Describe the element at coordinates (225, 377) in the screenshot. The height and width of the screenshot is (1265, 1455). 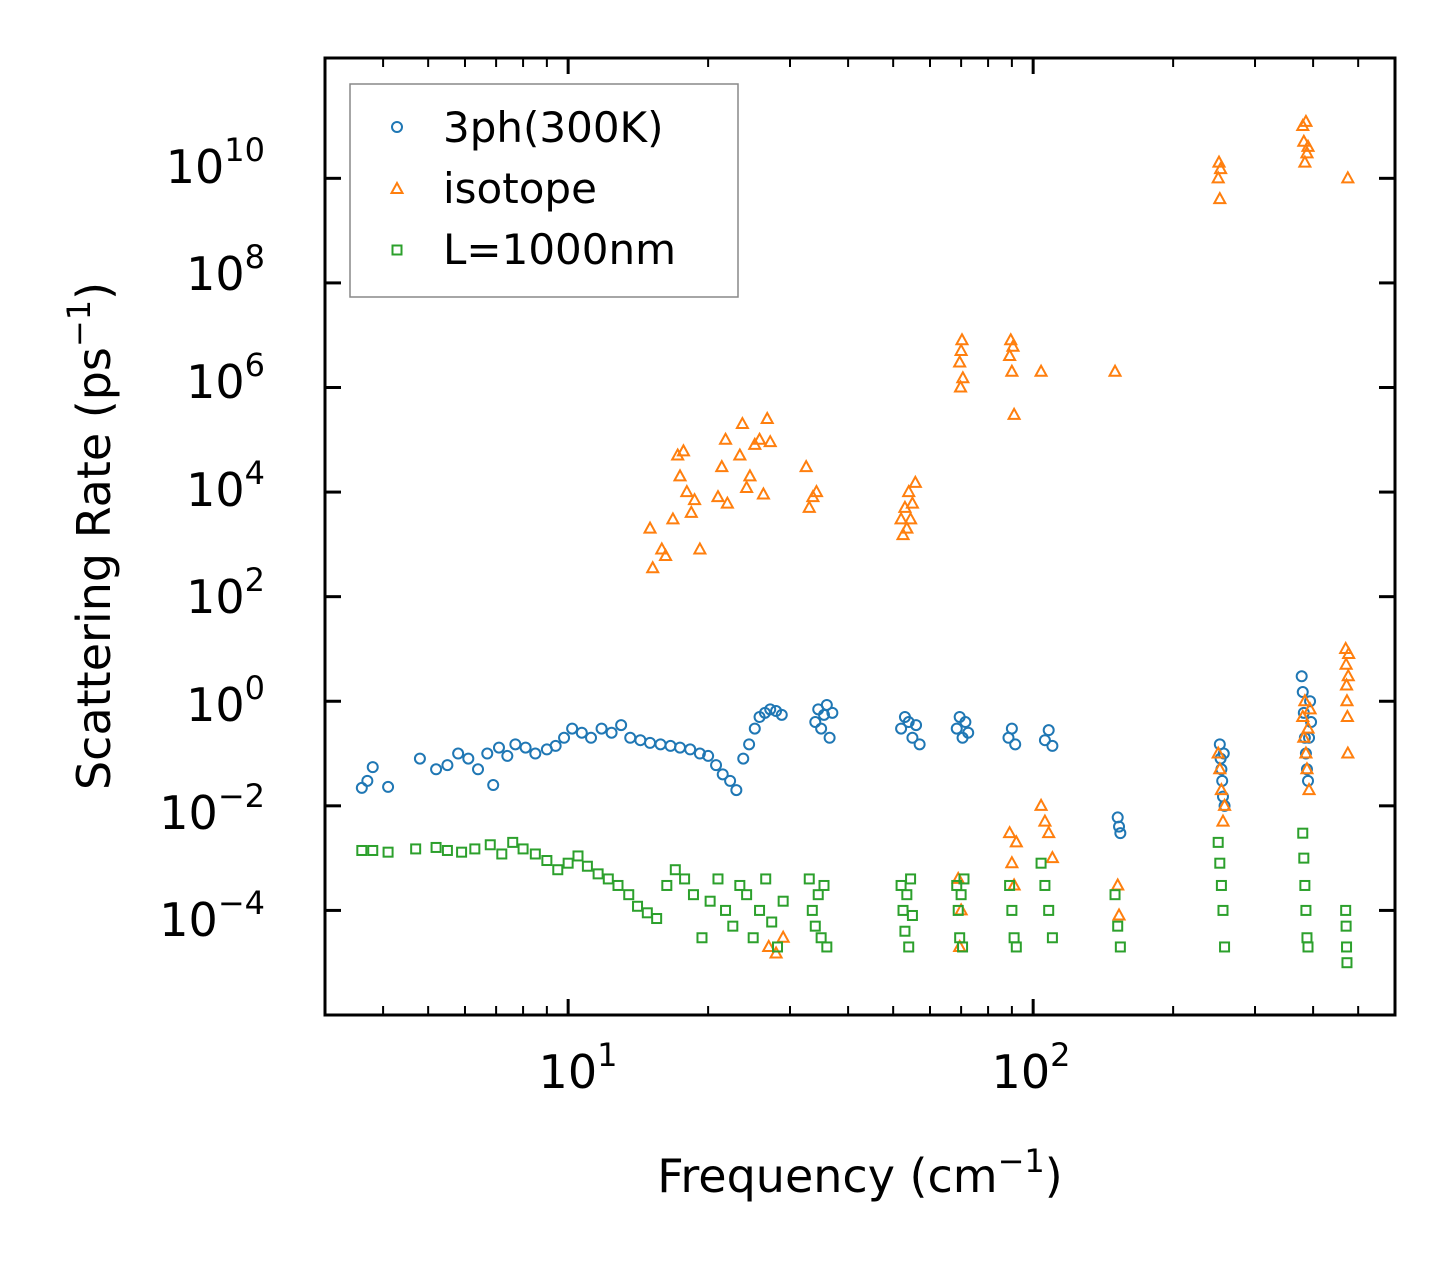
I see `y-tick-label: 10⁶` at that location.